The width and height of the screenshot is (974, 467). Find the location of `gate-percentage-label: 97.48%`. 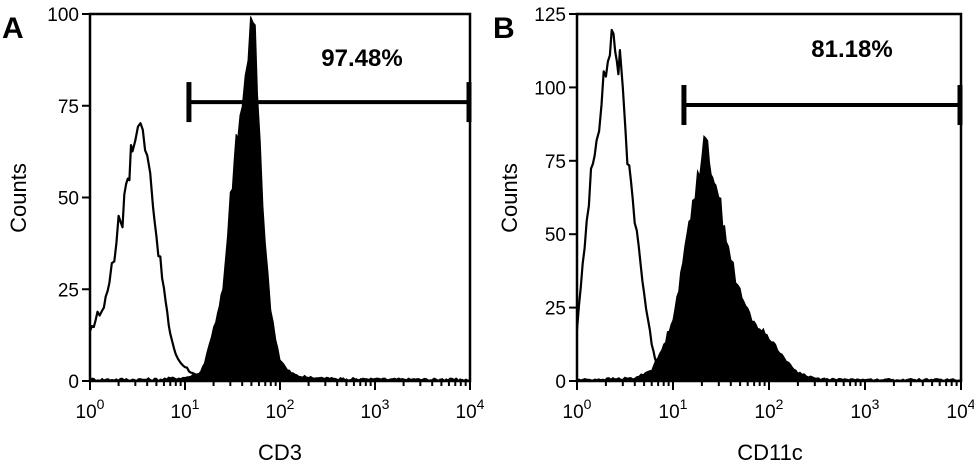

gate-percentage-label: 97.48% is located at coordinates (361, 58).